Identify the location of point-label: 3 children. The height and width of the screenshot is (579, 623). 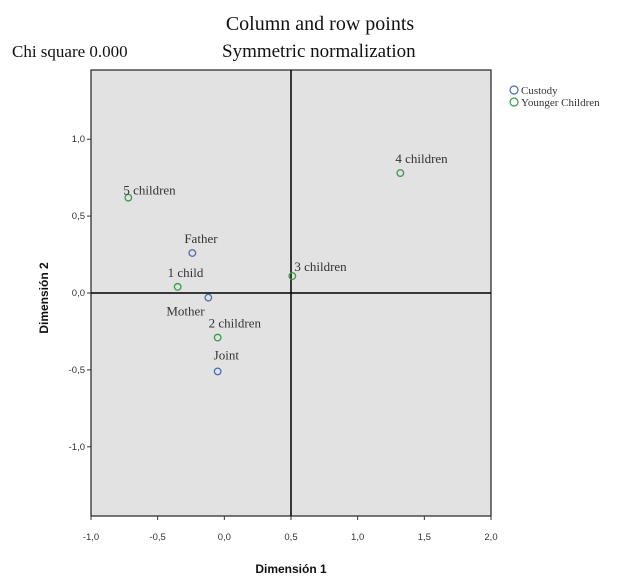
(320, 266).